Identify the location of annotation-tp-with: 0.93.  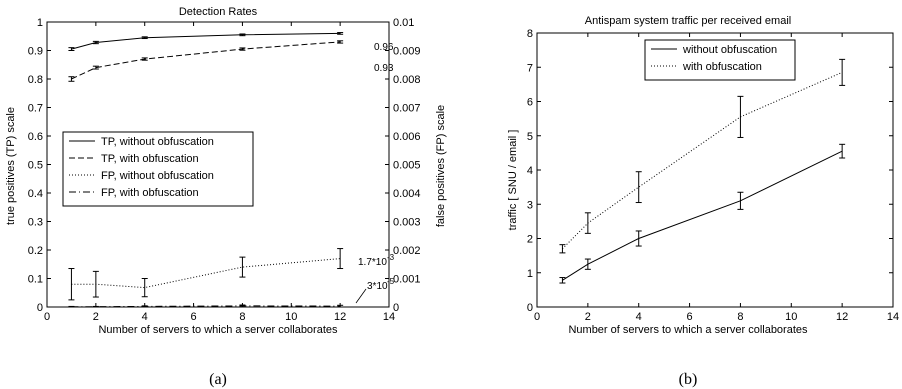
(384, 68).